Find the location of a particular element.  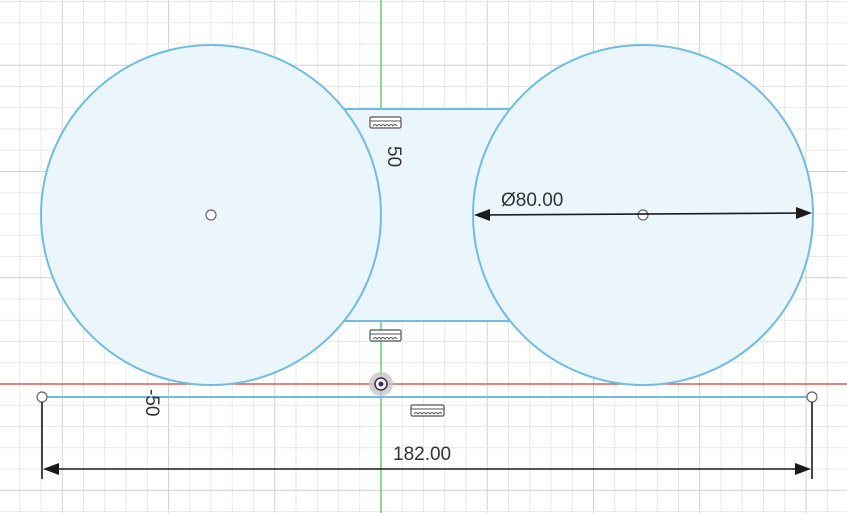

base-line-end-point is located at coordinates (812, 397).